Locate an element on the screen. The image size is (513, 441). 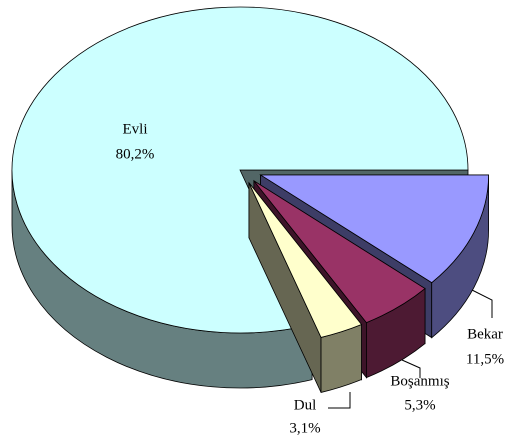
slice-label: Bekar is located at coordinates (485, 334).